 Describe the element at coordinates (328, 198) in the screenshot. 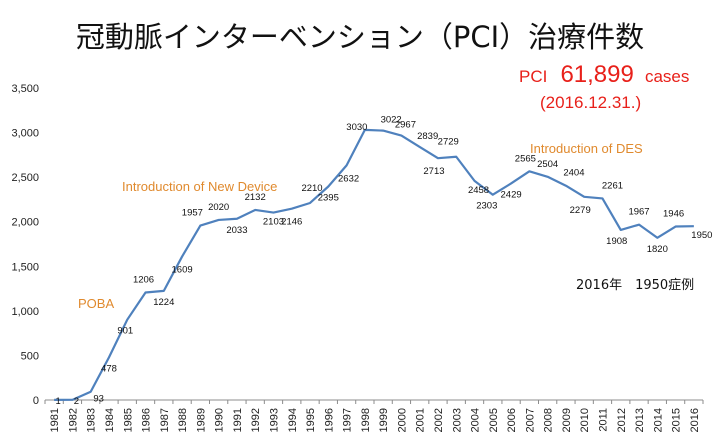

I see `data-label: 2395` at that location.